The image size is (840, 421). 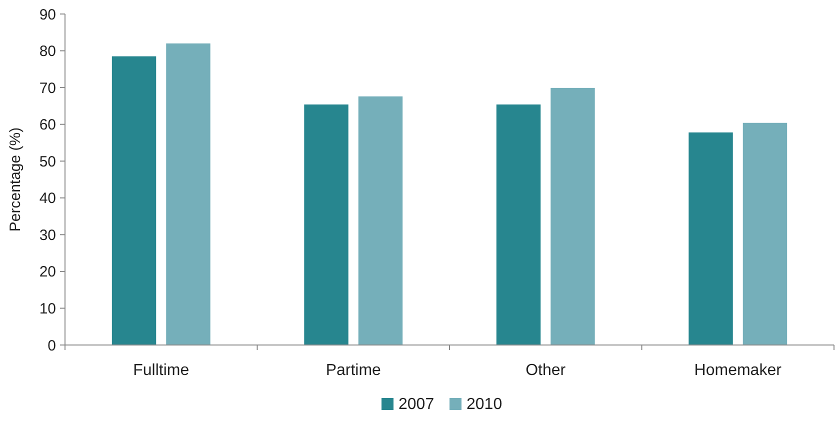 What do you see at coordinates (47, 125) in the screenshot?
I see `y-tick-label: 60` at bounding box center [47, 125].